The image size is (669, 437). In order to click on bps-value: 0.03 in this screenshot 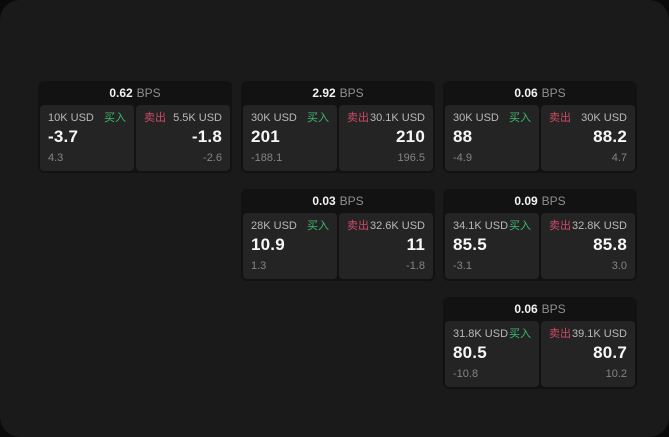, I will do `click(324, 201)`.